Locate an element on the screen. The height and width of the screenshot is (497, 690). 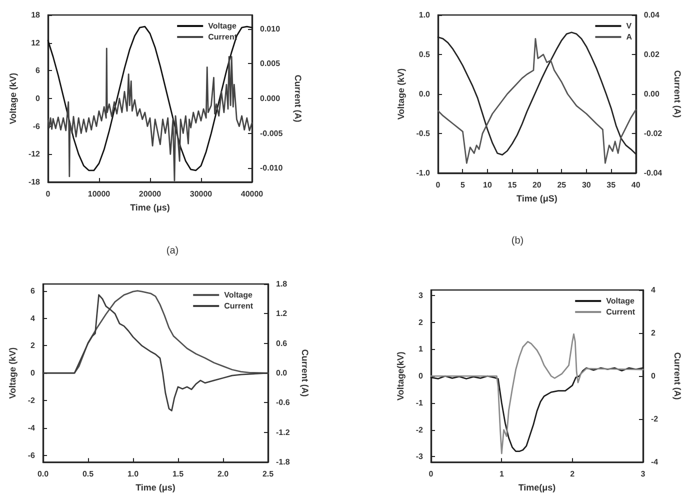
y-tick-label: 0.5 is located at coordinates (424, 54).